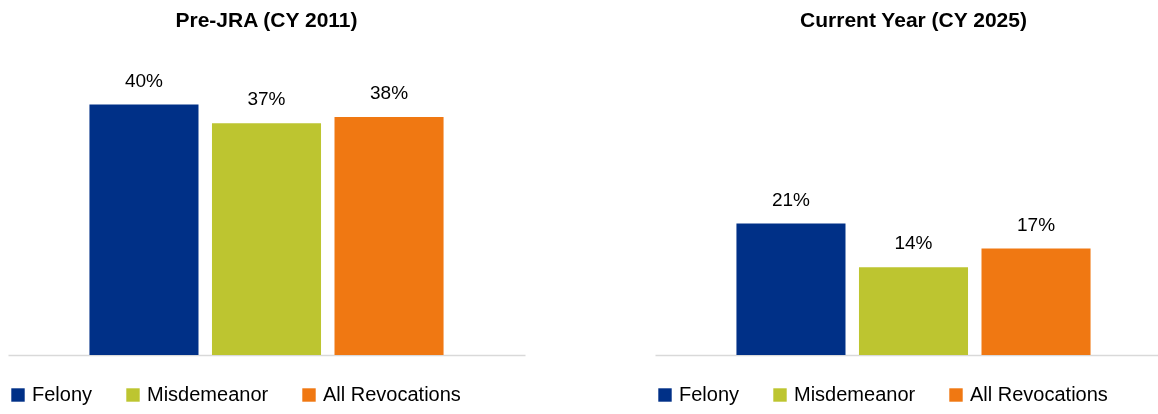  Describe the element at coordinates (266, 99) in the screenshot. I see `data-label: 37%` at that location.